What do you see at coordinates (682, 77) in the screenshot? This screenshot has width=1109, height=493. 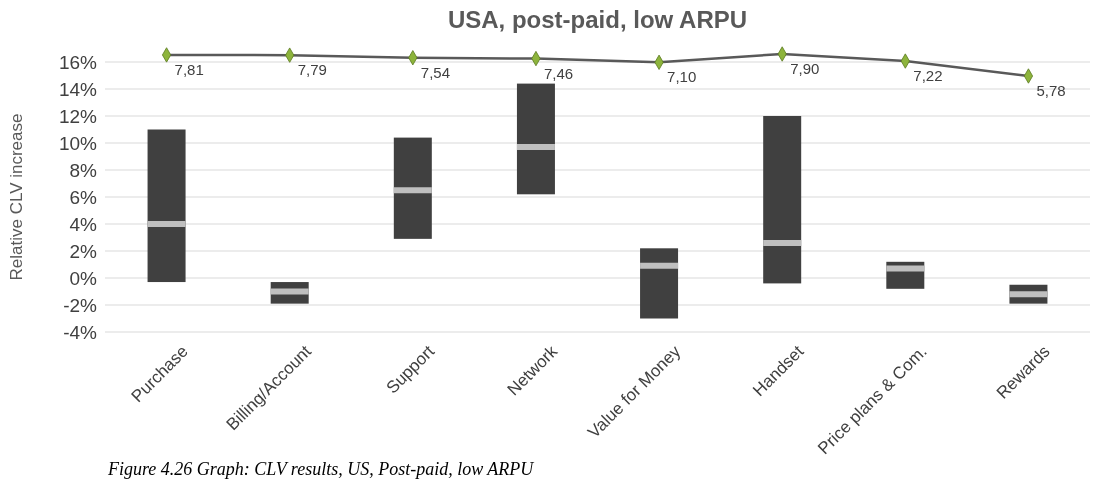 I see `data-label: 7,10` at bounding box center [682, 77].